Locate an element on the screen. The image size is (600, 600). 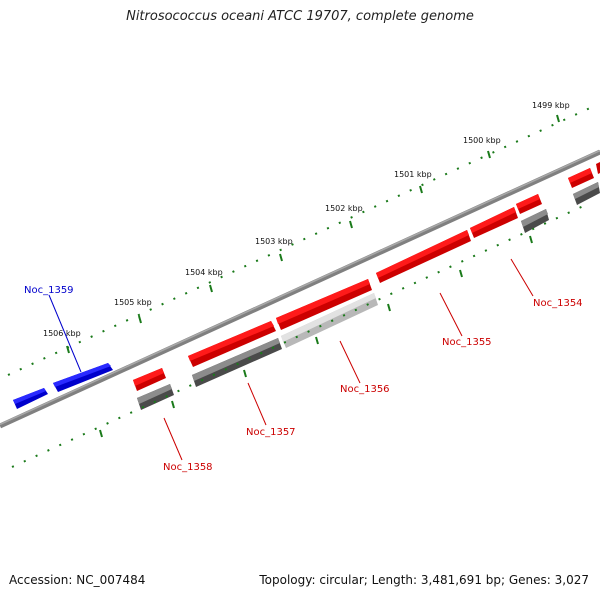
gene-label-noc-1356: Noc_1356 is located at coordinates (365, 389).